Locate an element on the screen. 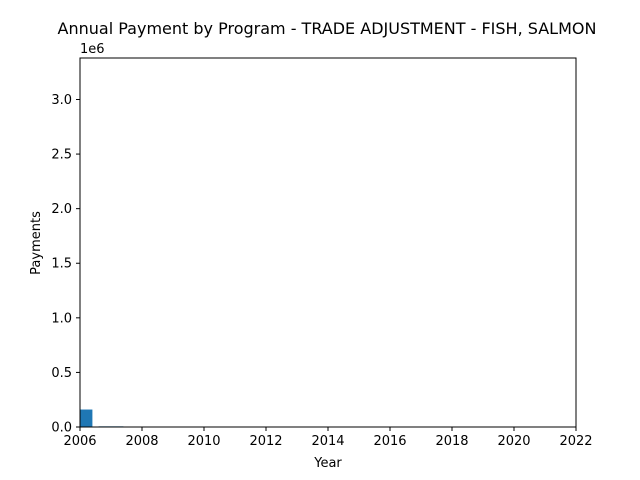 The height and width of the screenshot is (480, 640). y-axis-label: Payments is located at coordinates (36, 243).